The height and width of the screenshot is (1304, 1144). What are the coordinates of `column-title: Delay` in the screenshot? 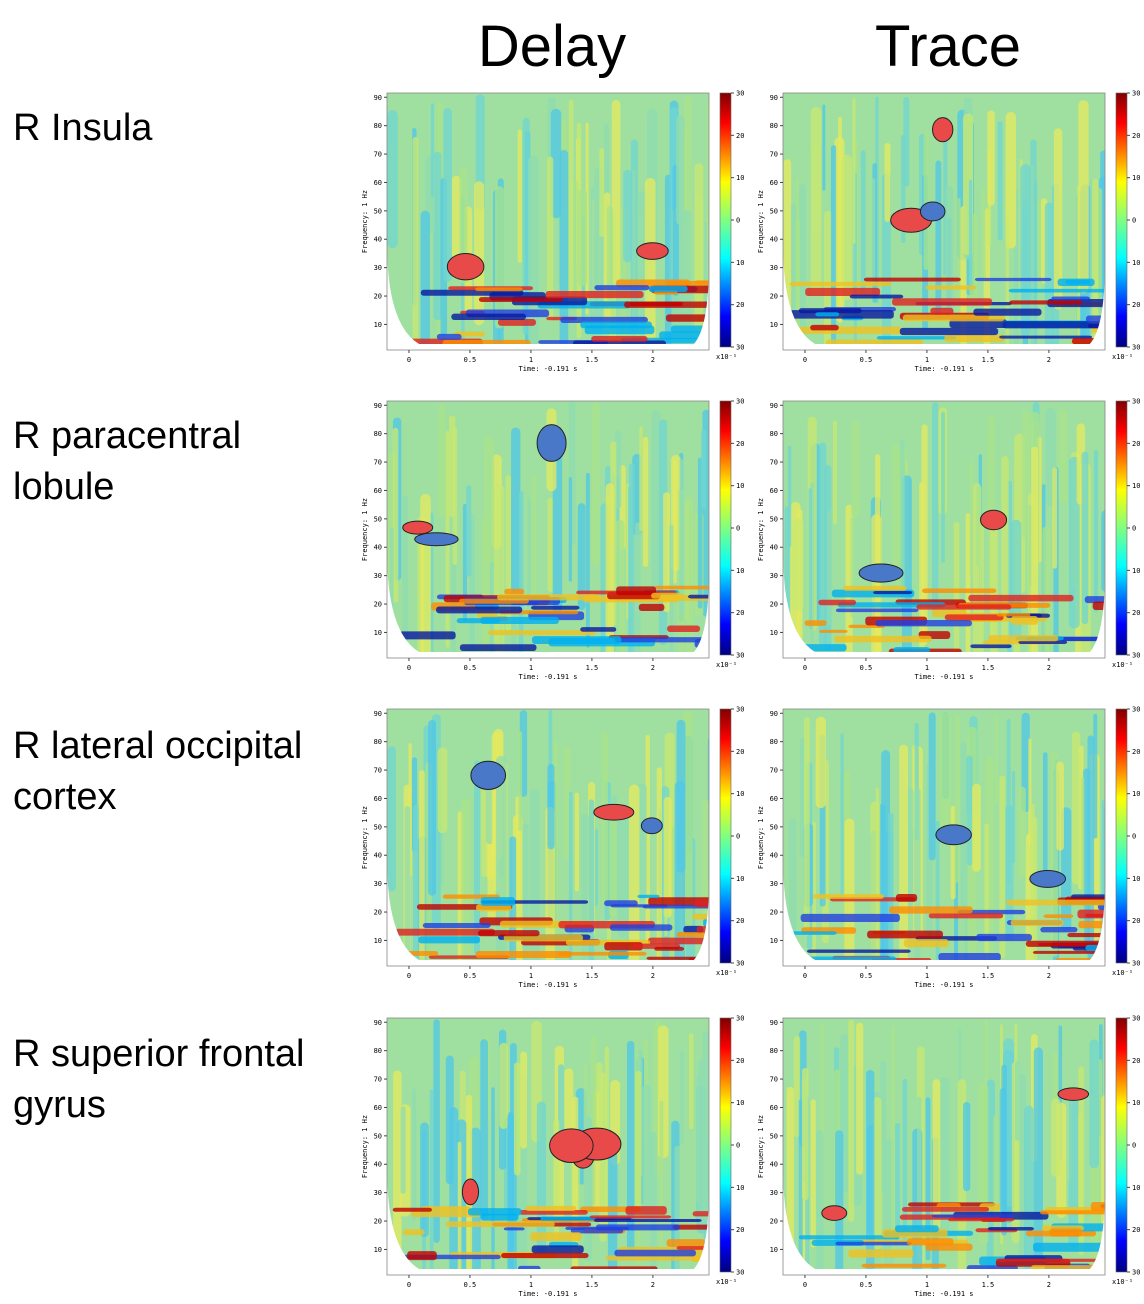 It's located at (552, 46).